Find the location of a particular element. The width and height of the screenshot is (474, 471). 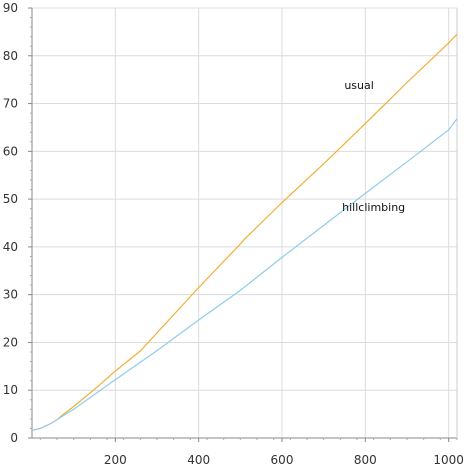

y-tick-label: 40 is located at coordinates (10, 247).